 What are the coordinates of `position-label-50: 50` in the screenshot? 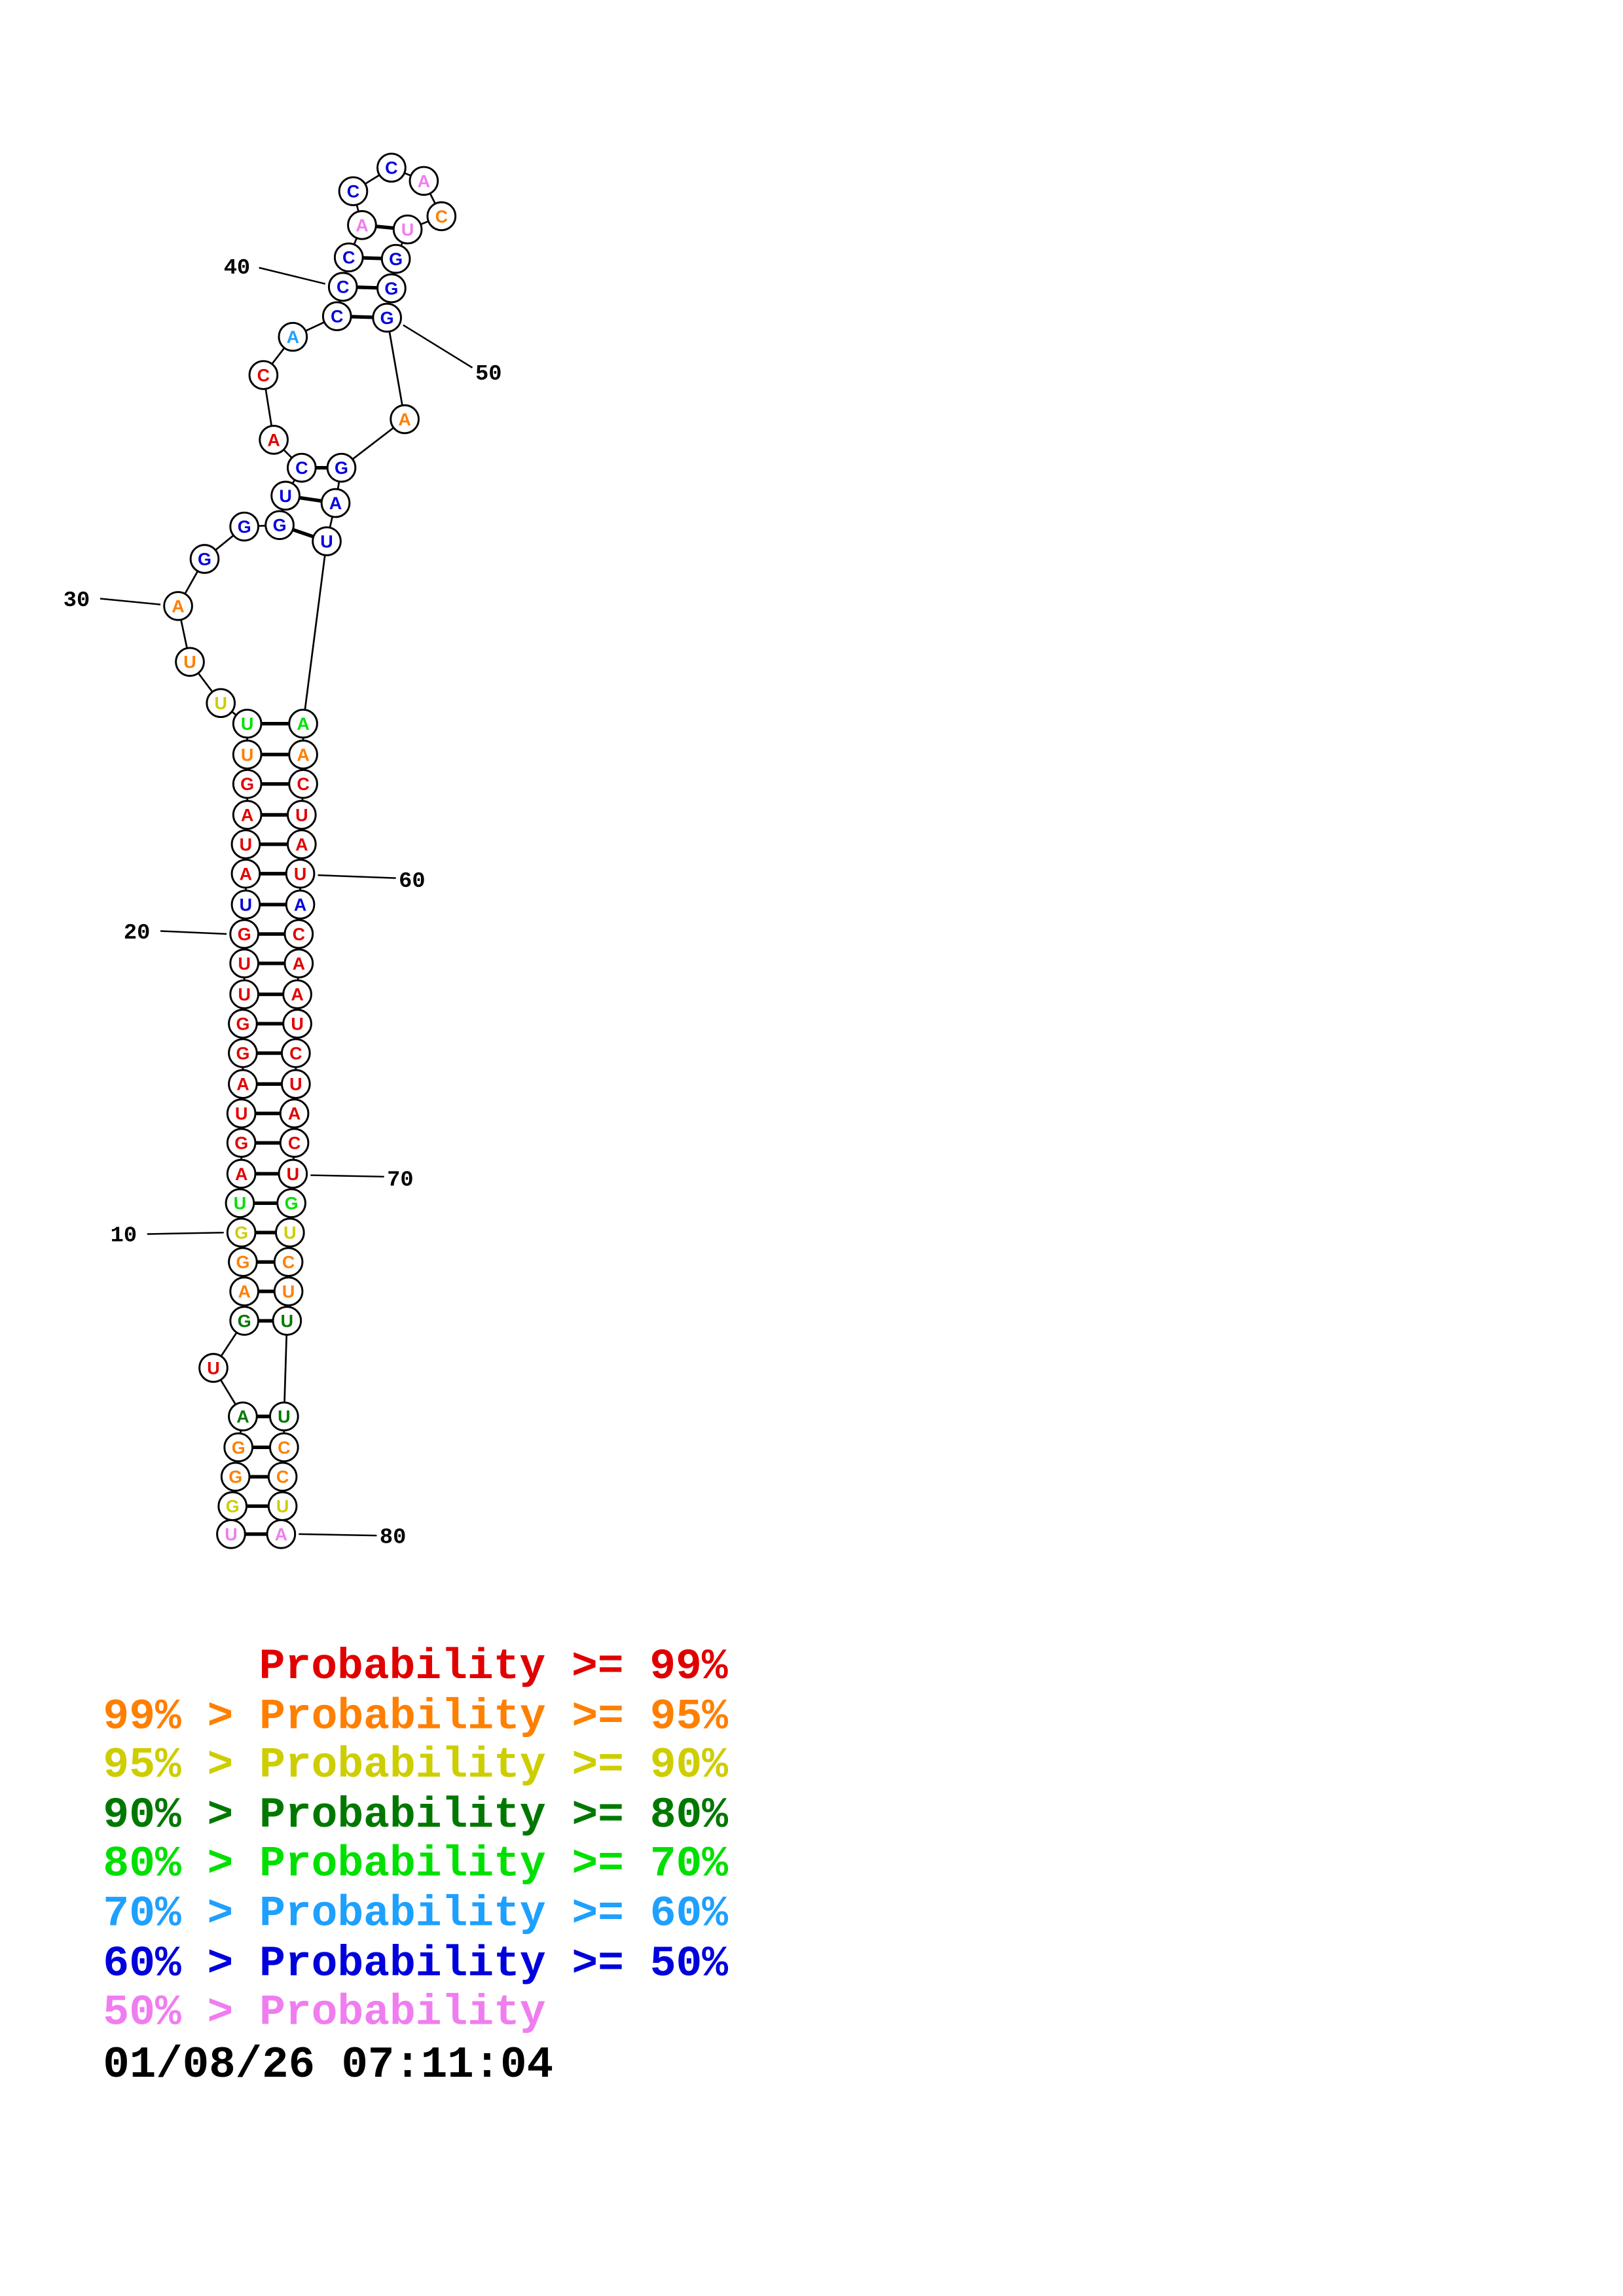 It's located at (488, 374).